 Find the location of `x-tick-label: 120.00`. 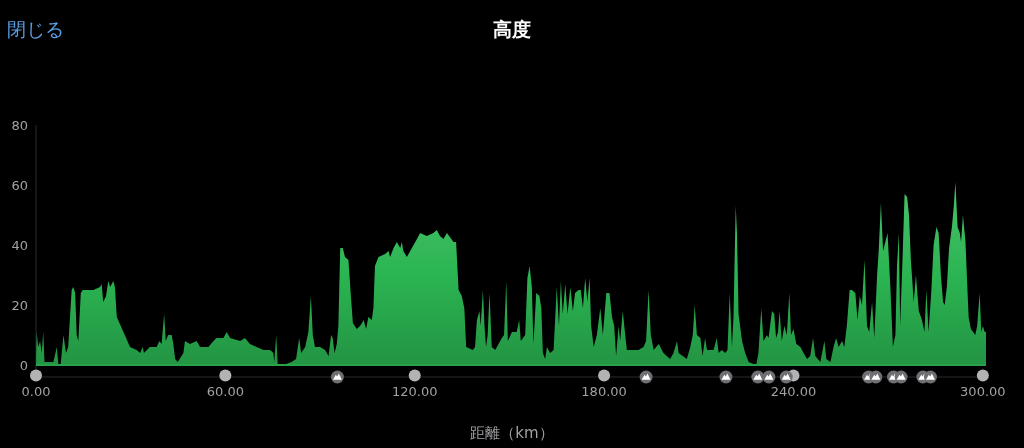

x-tick-label: 120.00 is located at coordinates (414, 391).